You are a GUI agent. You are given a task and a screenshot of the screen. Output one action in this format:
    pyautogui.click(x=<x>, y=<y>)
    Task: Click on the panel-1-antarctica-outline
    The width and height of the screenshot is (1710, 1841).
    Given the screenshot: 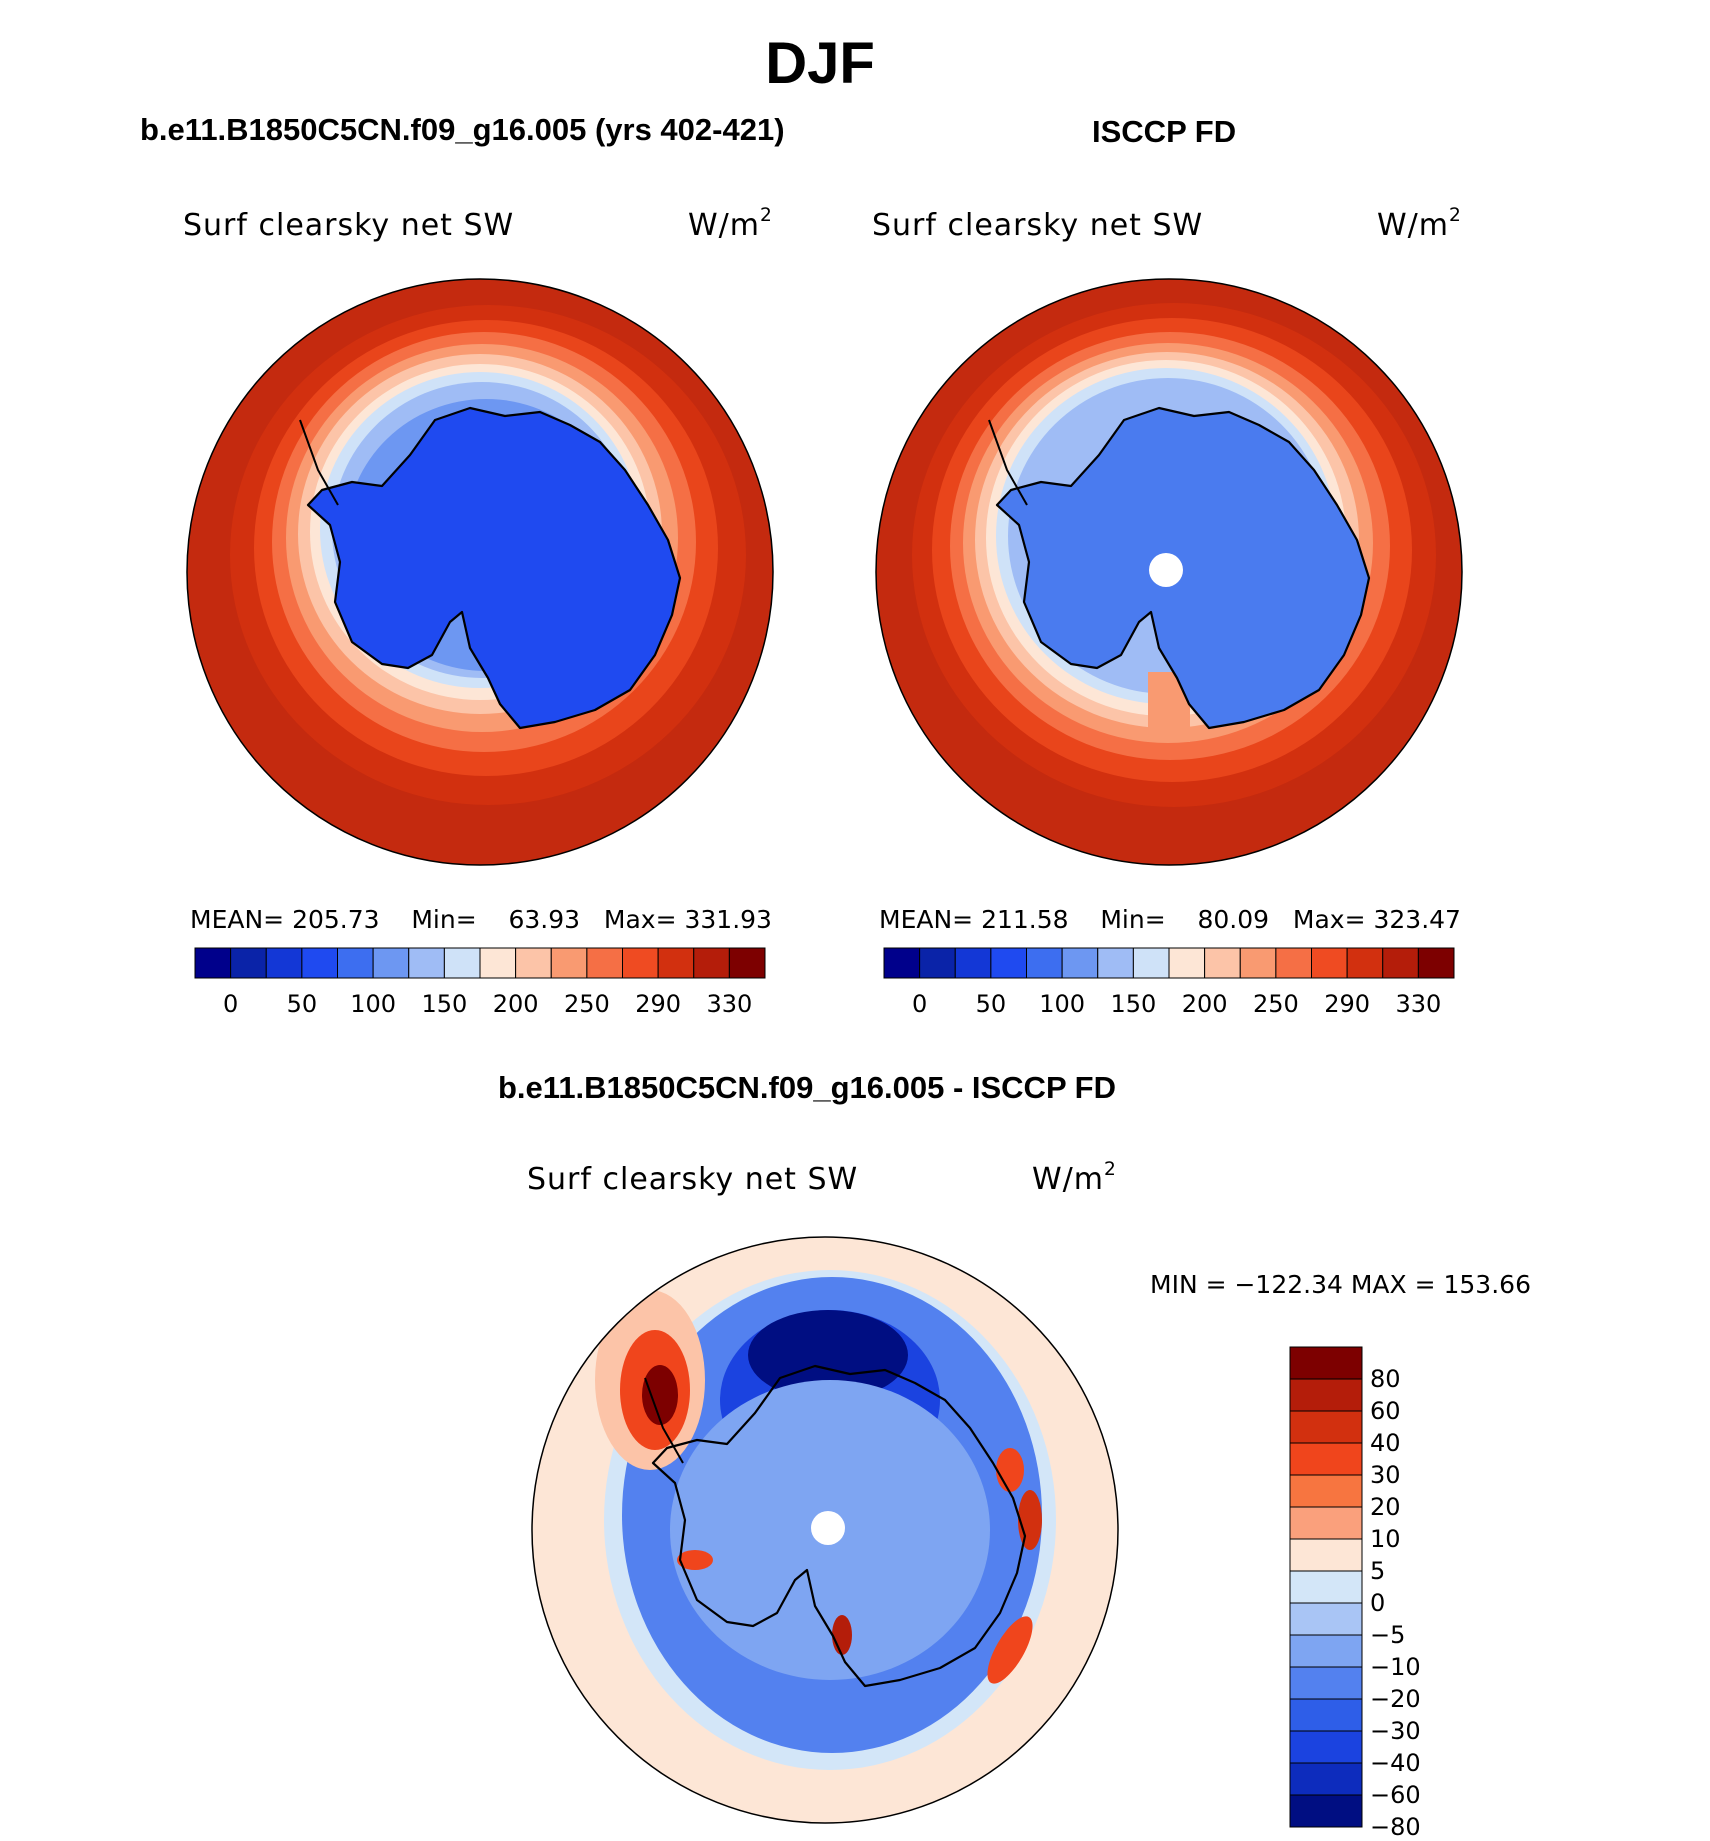 What is the action you would take?
    pyautogui.click(x=494, y=568)
    